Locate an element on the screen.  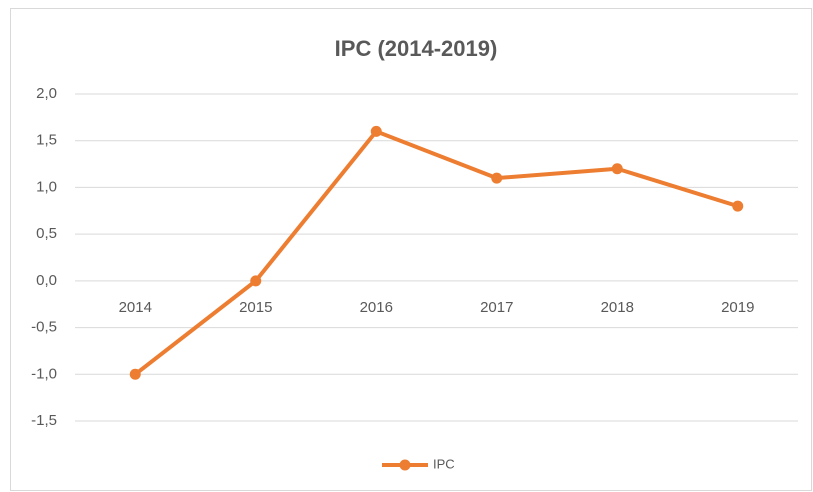
x-tick-label: 2017 is located at coordinates (496, 307).